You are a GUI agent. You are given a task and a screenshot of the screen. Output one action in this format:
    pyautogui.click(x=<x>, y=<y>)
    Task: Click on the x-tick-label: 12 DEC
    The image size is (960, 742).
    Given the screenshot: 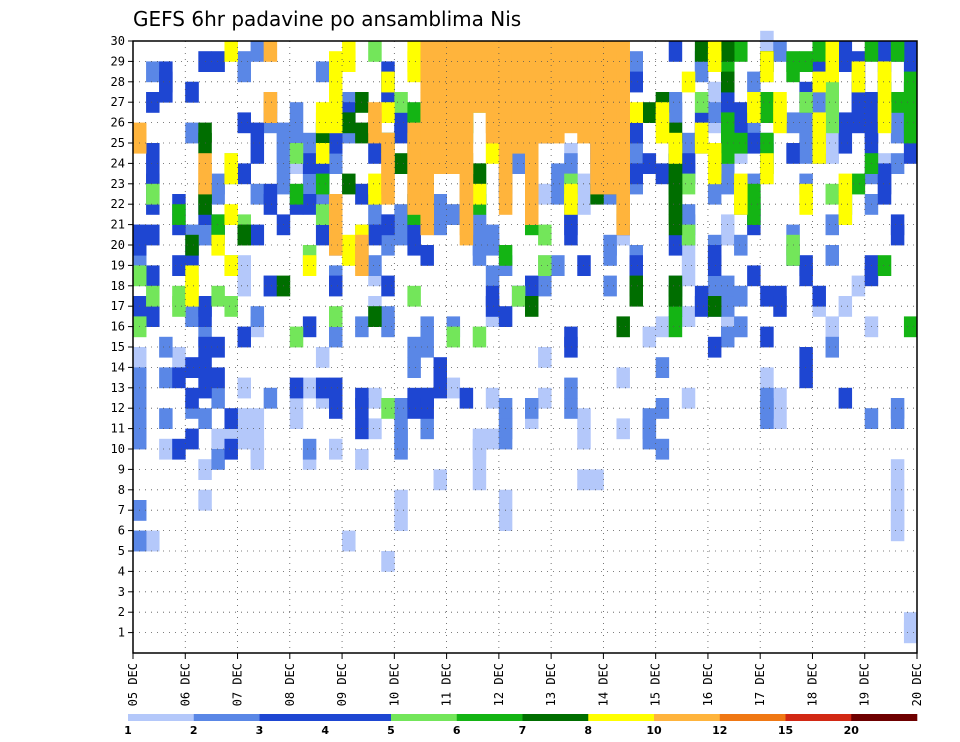 What is the action you would take?
    pyautogui.click(x=499, y=684)
    